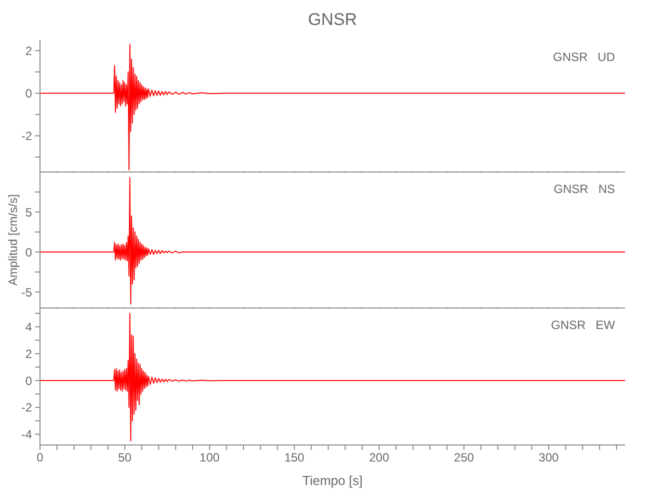  Describe the element at coordinates (332, 480) in the screenshot. I see `x-axis-title: Tiempo [s]` at that location.